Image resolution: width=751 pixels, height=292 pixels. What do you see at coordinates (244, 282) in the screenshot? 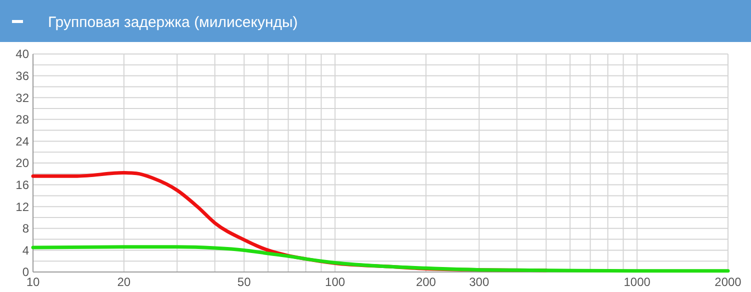
I see `x-tick-label: 50` at bounding box center [244, 282].